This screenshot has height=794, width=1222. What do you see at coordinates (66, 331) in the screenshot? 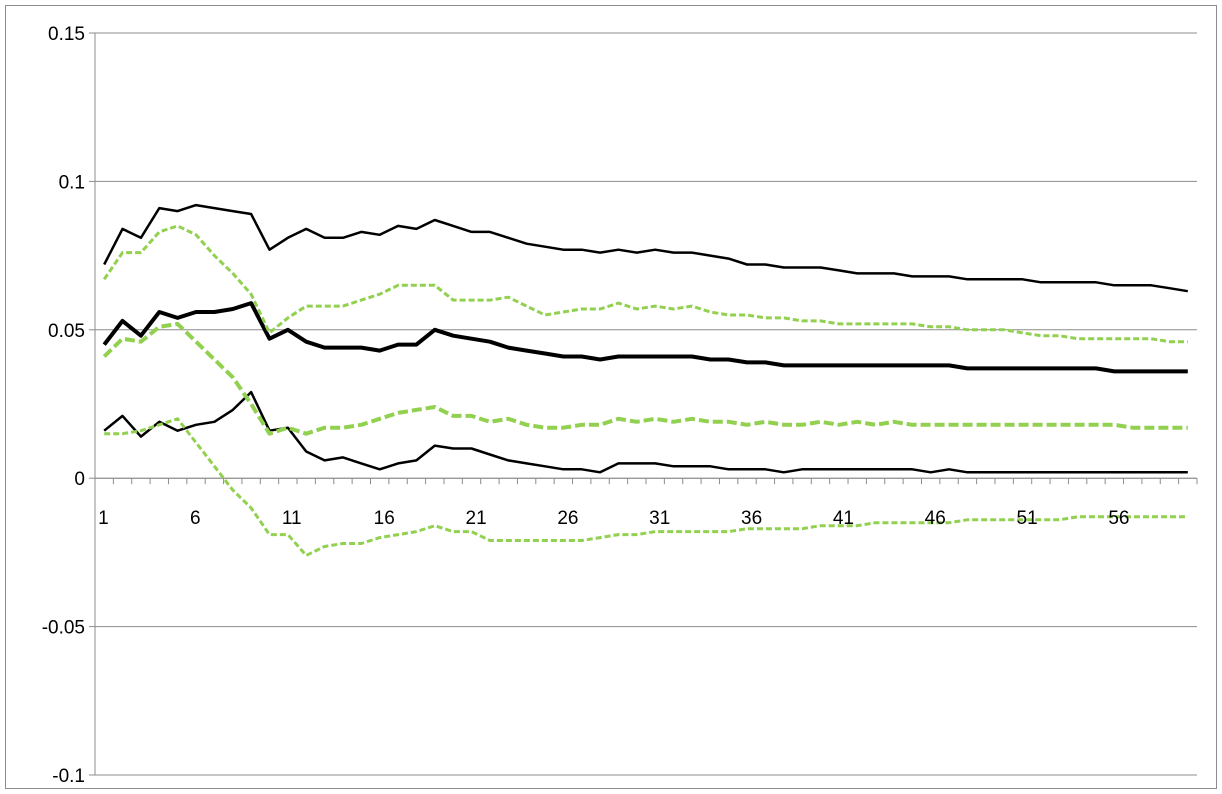
I see `y-tick-label: 0.05` at bounding box center [66, 331].